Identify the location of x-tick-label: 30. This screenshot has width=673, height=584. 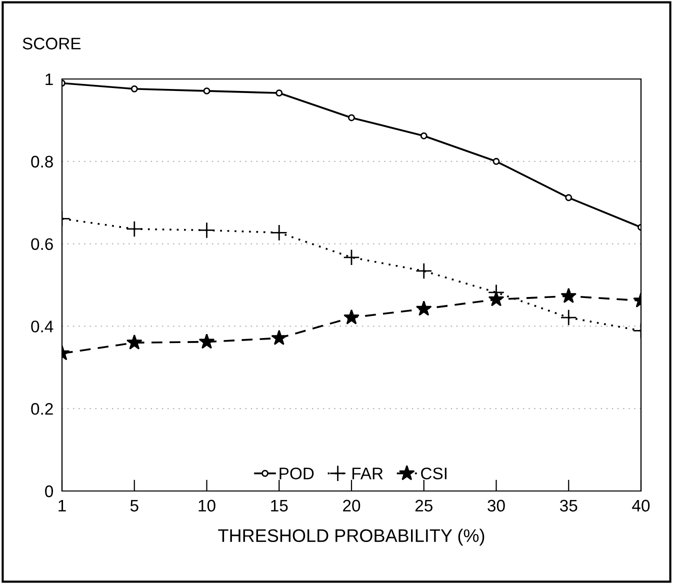
(496, 506).